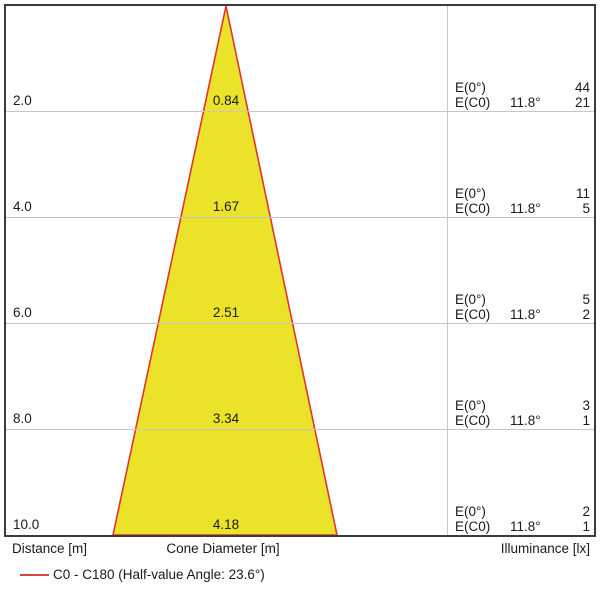 This screenshot has width=600, height=600. Describe the element at coordinates (226, 524) in the screenshot. I see `cone-diameter-value: 4.18` at that location.